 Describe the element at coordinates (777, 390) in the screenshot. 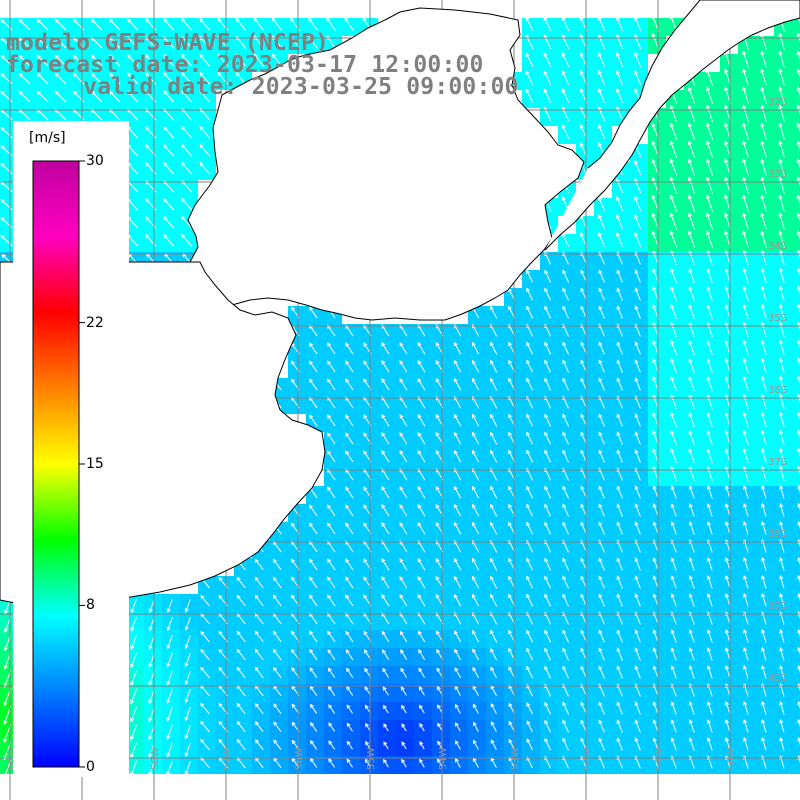

I see `lat-label: 36S` at that location.